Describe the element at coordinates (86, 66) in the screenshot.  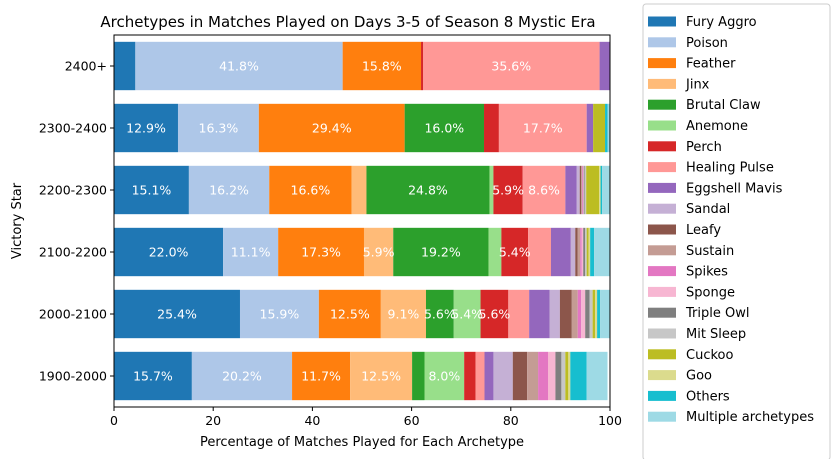
I see `y-tick-label: 2400+` at that location.